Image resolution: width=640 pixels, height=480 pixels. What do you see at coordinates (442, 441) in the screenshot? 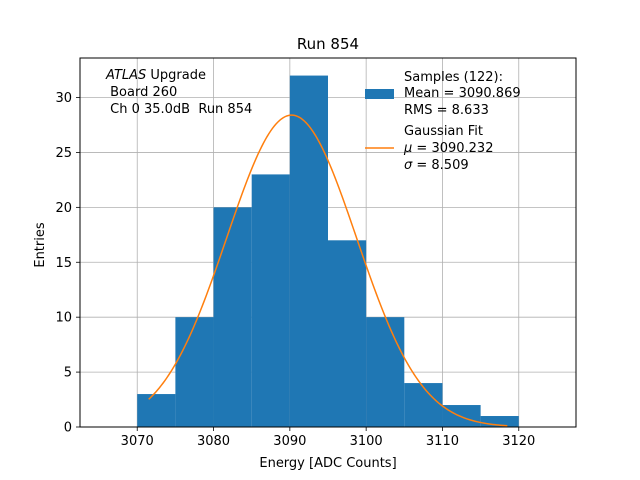
I see `x-tick-label: 3110` at bounding box center [442, 441].